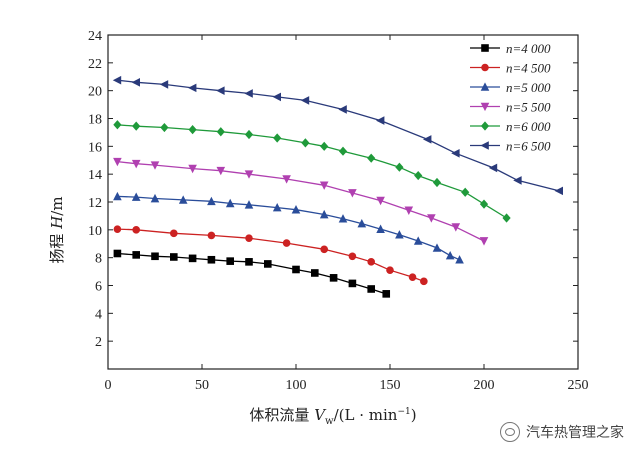 This screenshot has height=454, width=638. What do you see at coordinates (95, 231) in the screenshot?
I see `y-tick-label: 10` at bounding box center [95, 231].